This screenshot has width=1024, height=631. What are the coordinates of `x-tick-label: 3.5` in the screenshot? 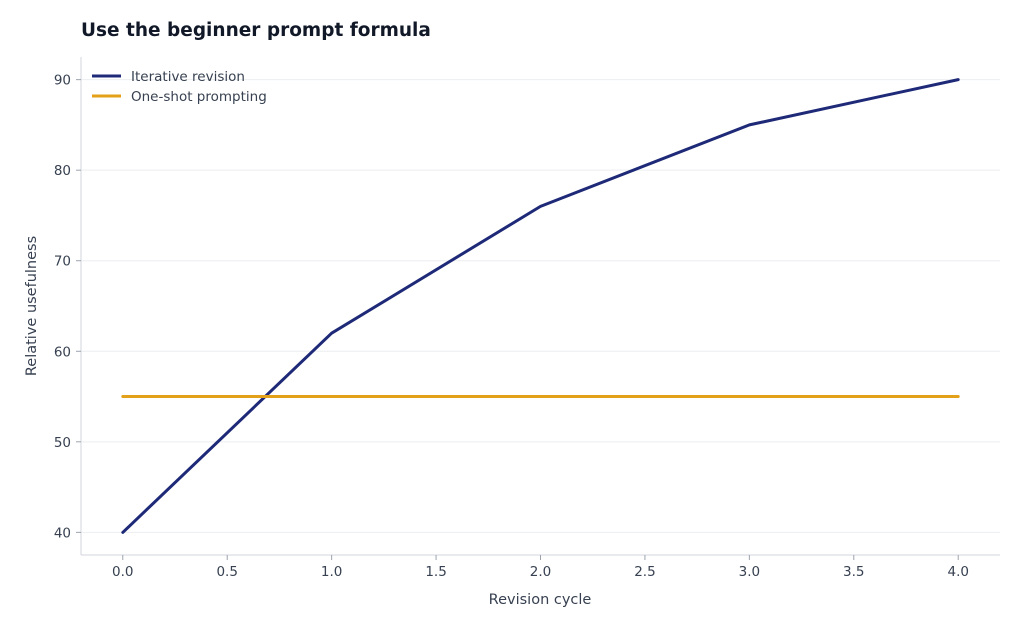 It's located at (853, 572).